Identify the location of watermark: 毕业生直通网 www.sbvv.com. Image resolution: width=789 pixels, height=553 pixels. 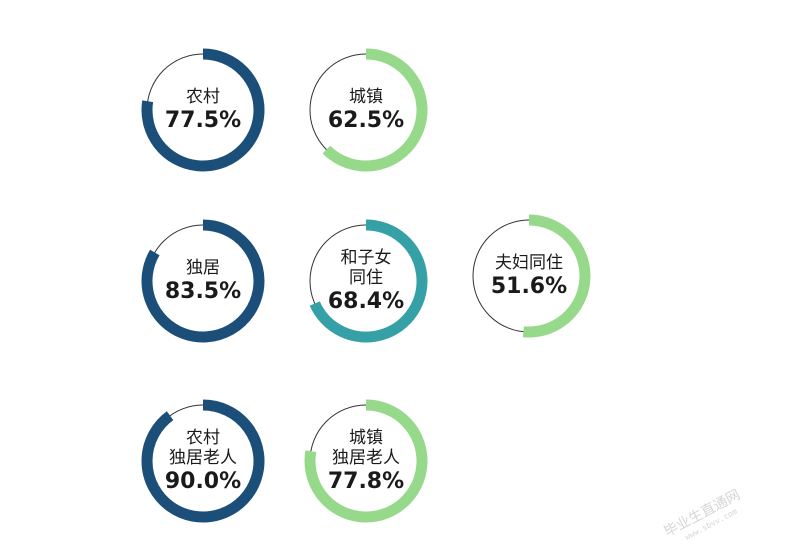
(702, 514).